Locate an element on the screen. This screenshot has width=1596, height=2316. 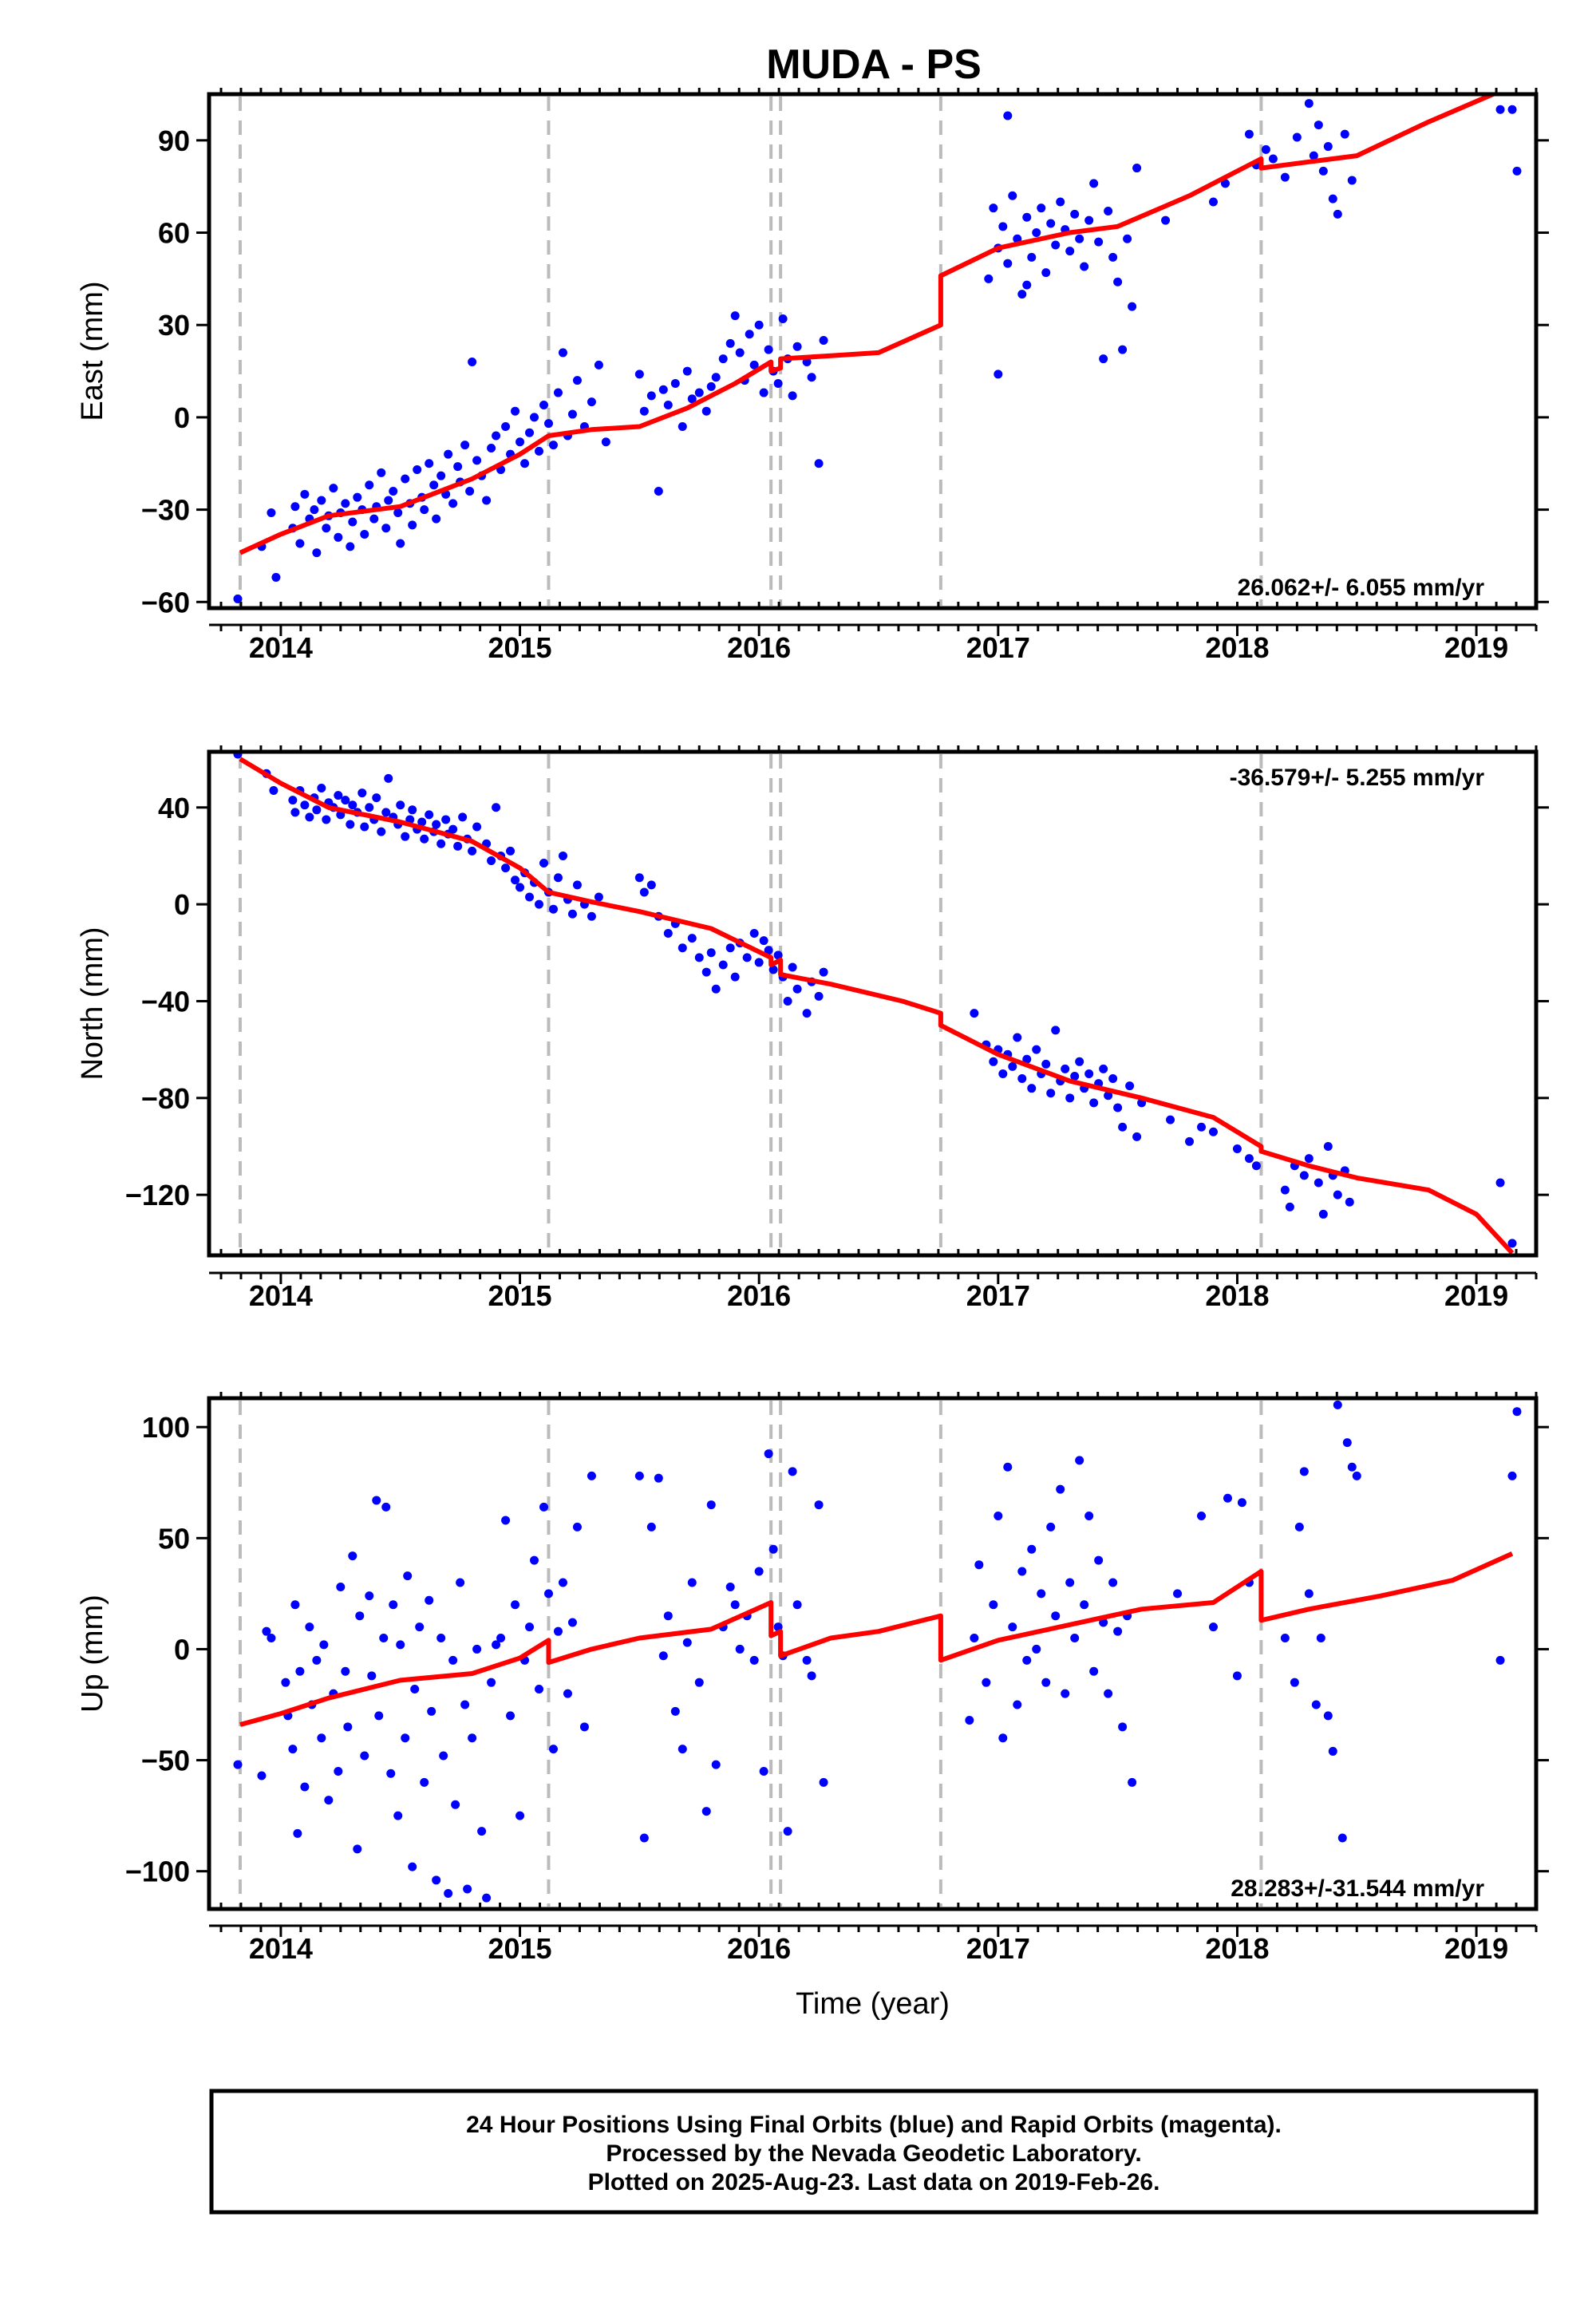
y-tick-label: 0 is located at coordinates (182, 905).